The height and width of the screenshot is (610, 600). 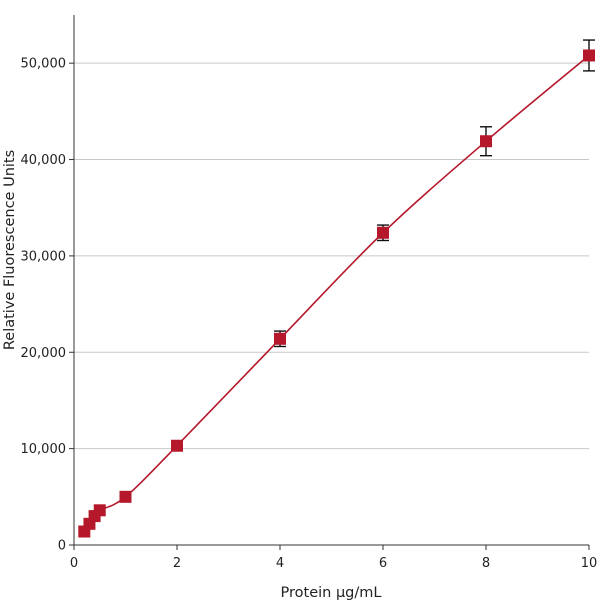 What do you see at coordinates (486, 563) in the screenshot?
I see `x-tick-label: 8` at bounding box center [486, 563].